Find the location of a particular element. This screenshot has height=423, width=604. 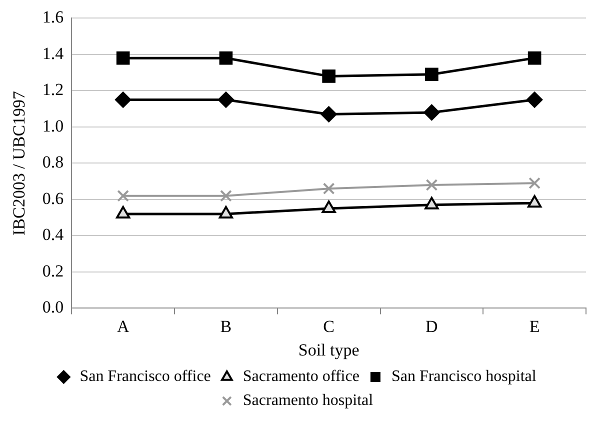

y-tick-label: 1.0 is located at coordinates (53, 126).